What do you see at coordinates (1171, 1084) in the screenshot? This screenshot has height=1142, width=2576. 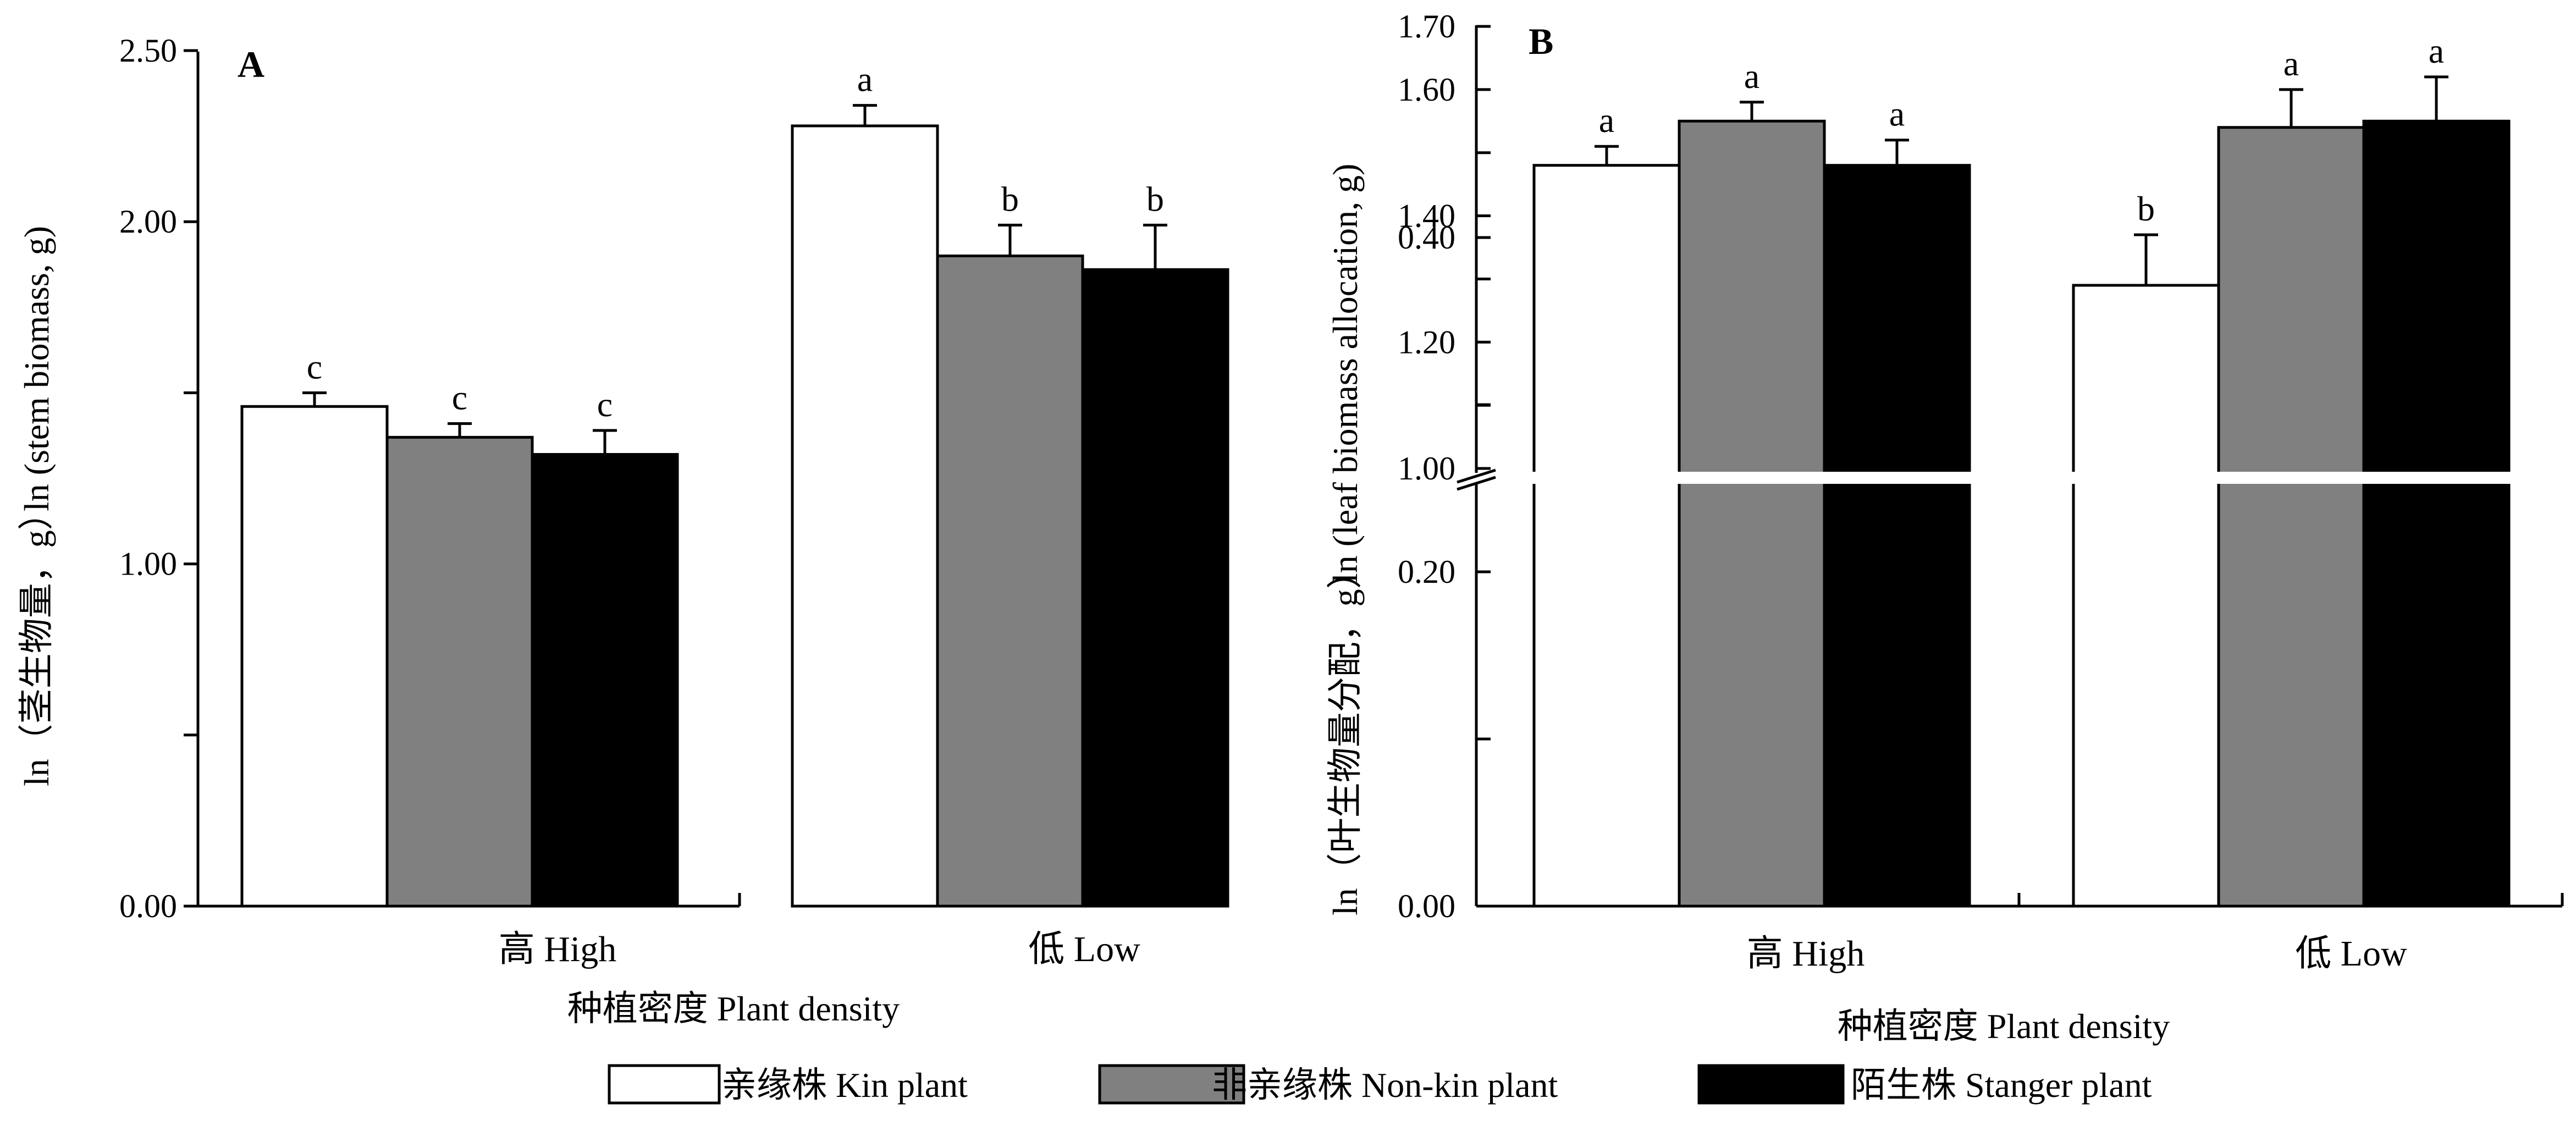 I see `legend-swatch-non-kin` at bounding box center [1171, 1084].